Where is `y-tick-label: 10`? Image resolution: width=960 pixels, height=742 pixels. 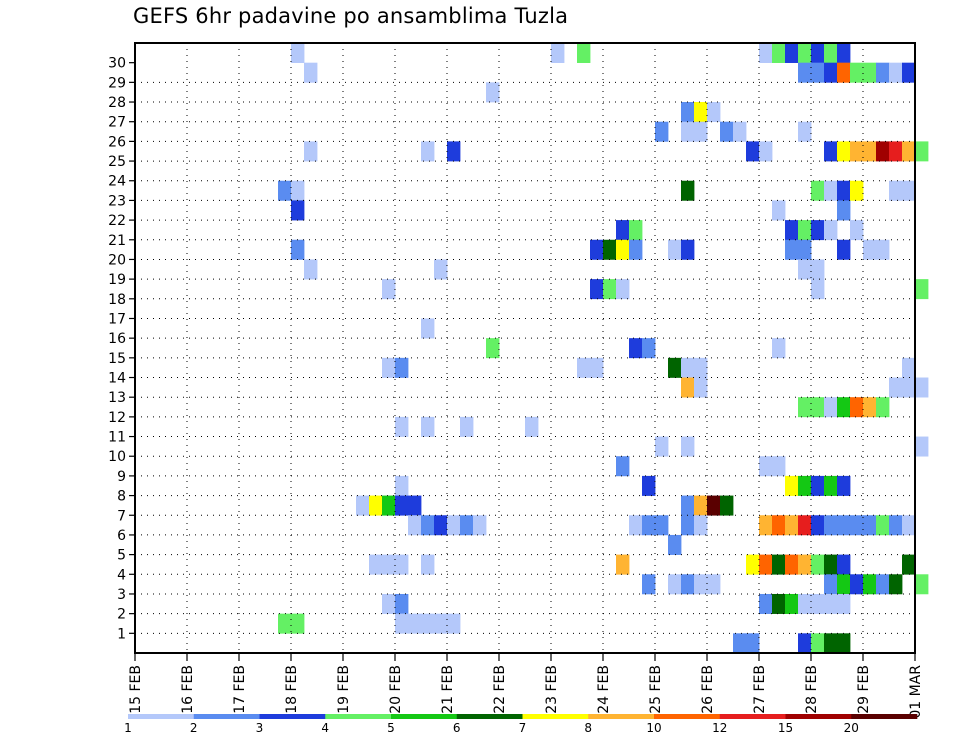
y-tick-label: 10 is located at coordinates (117, 457).